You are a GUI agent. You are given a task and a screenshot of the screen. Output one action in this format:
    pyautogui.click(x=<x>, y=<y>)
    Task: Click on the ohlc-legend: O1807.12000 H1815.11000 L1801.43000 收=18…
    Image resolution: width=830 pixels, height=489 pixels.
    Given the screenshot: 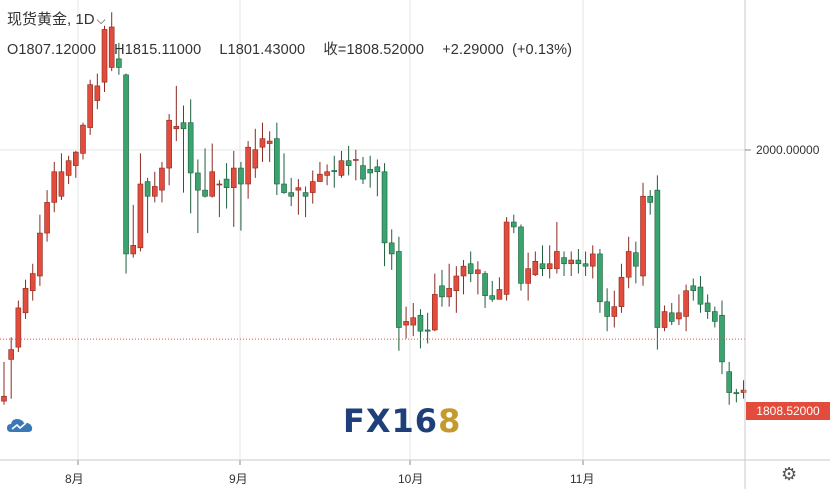 What is the action you would take?
    pyautogui.click(x=296, y=48)
    